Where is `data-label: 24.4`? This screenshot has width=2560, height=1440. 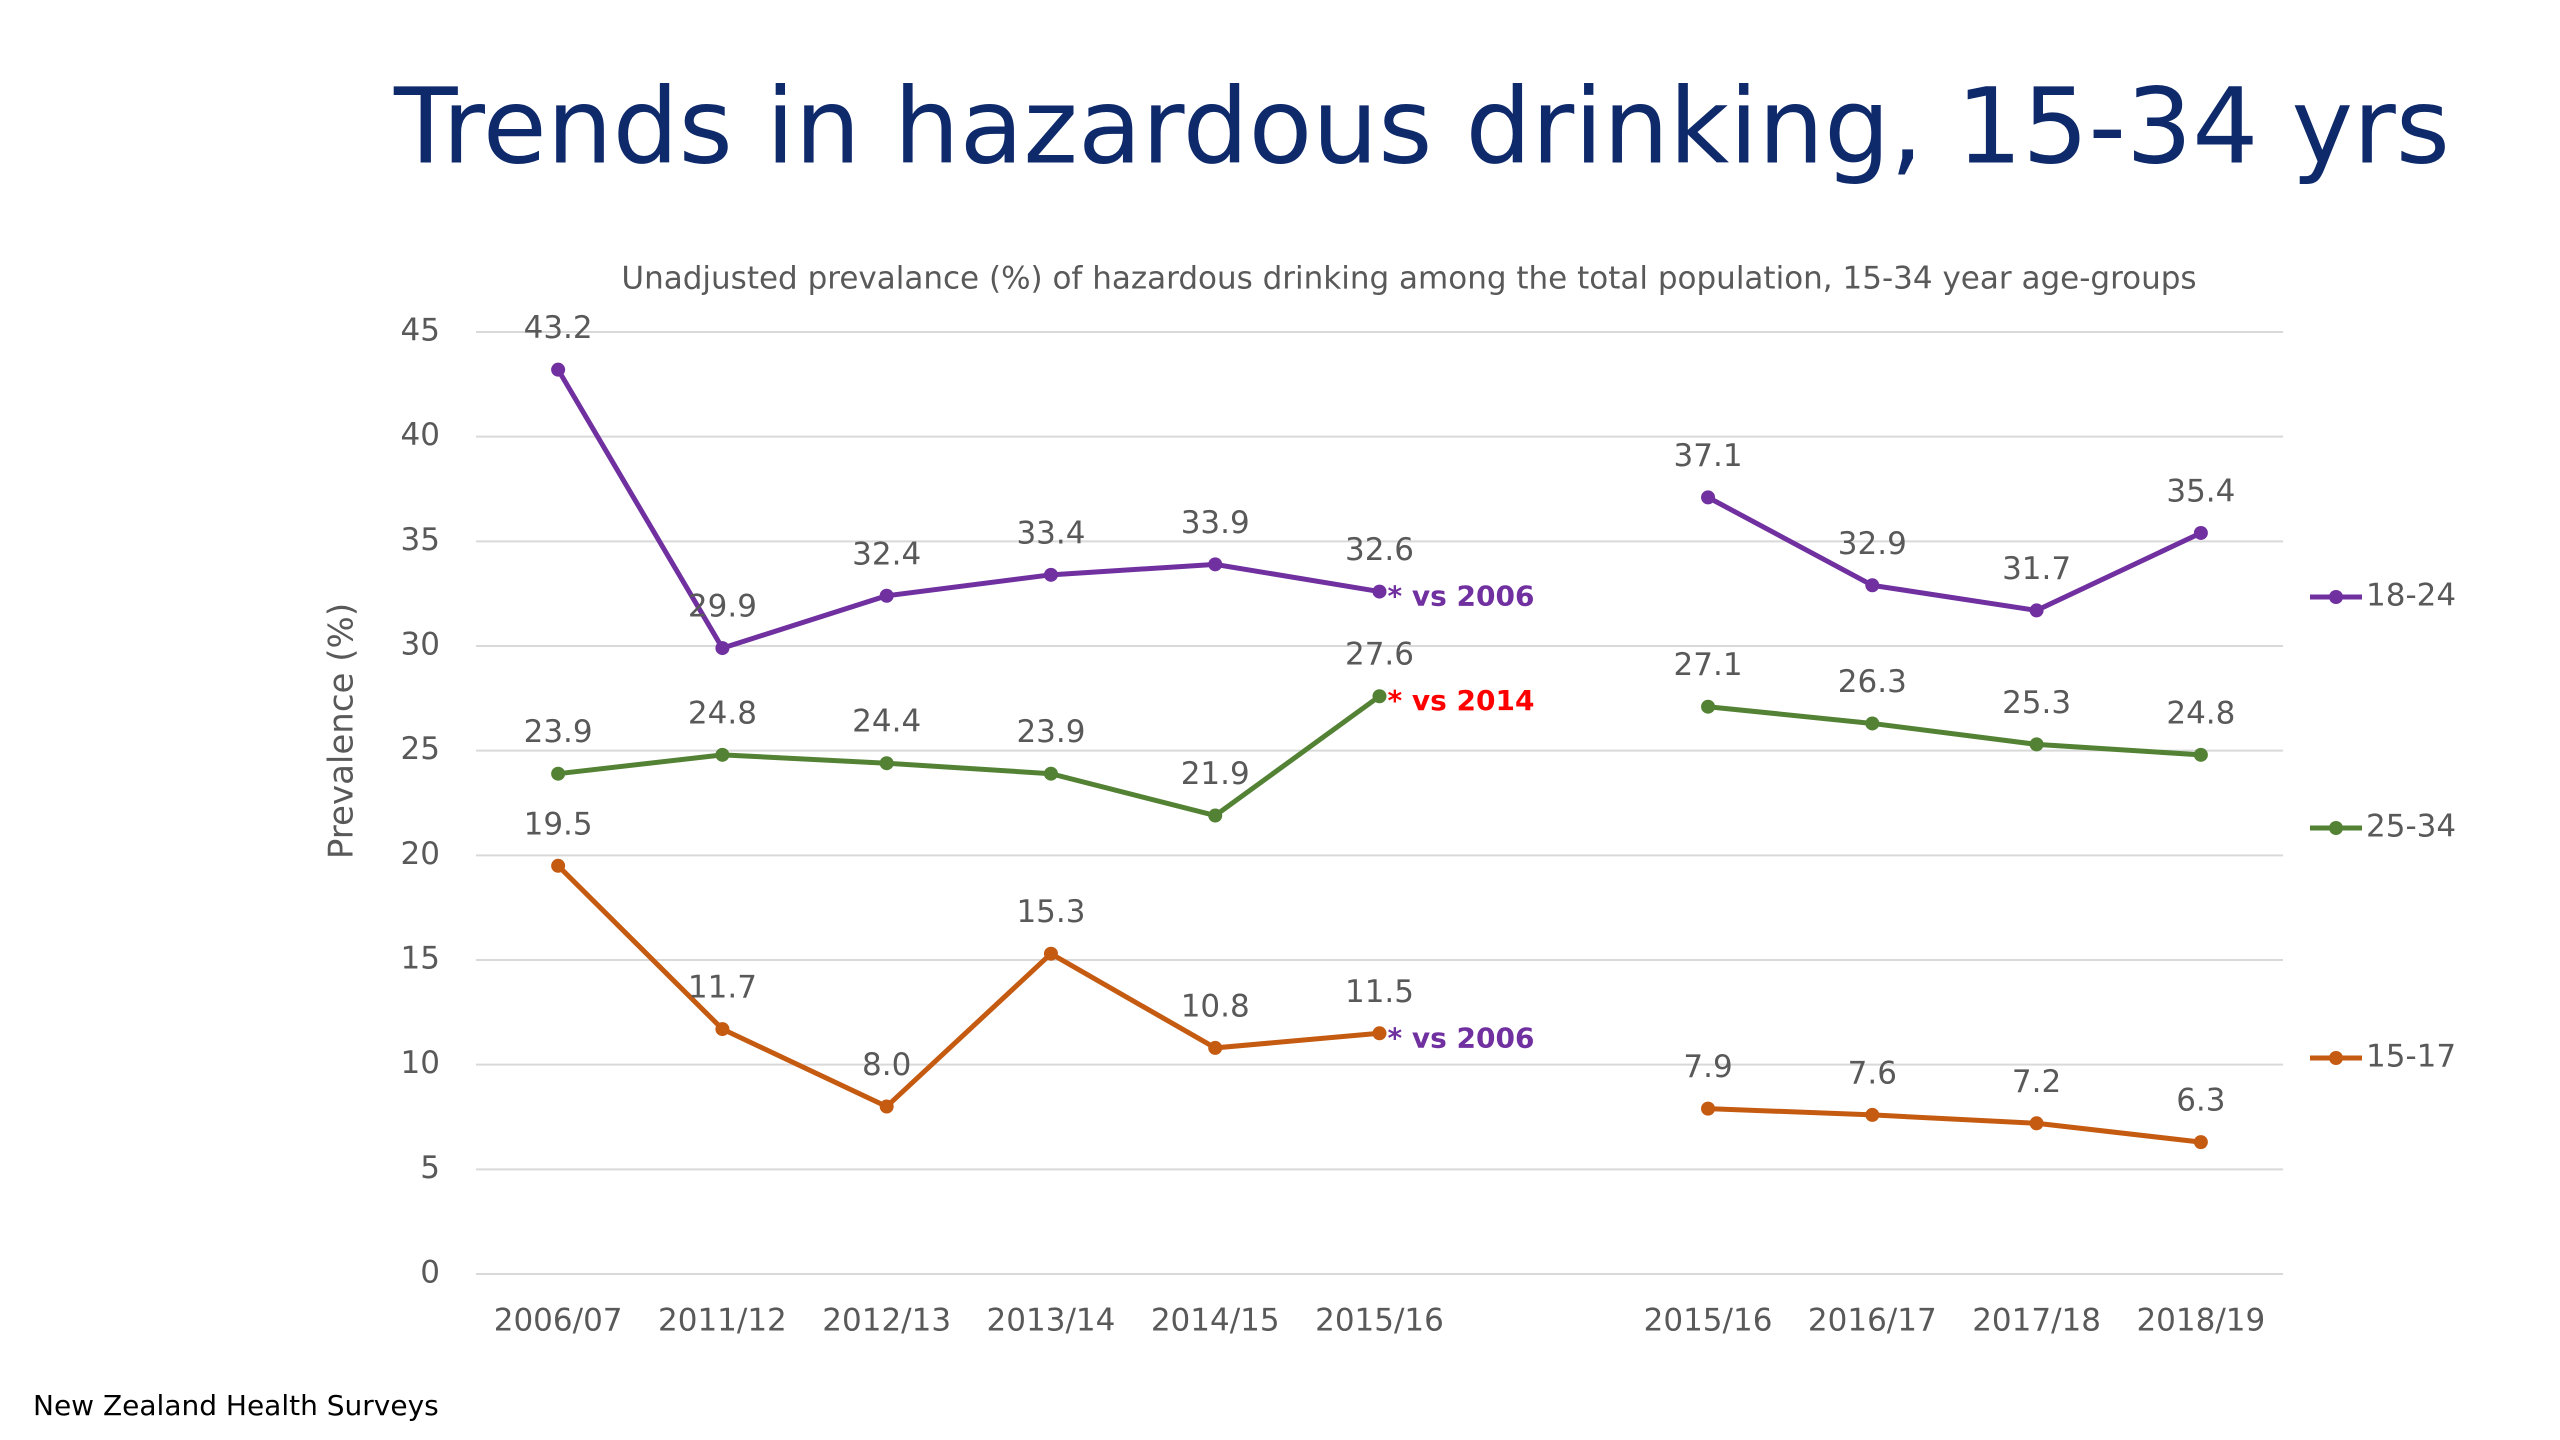
data-label: 24.4 is located at coordinates (886, 722).